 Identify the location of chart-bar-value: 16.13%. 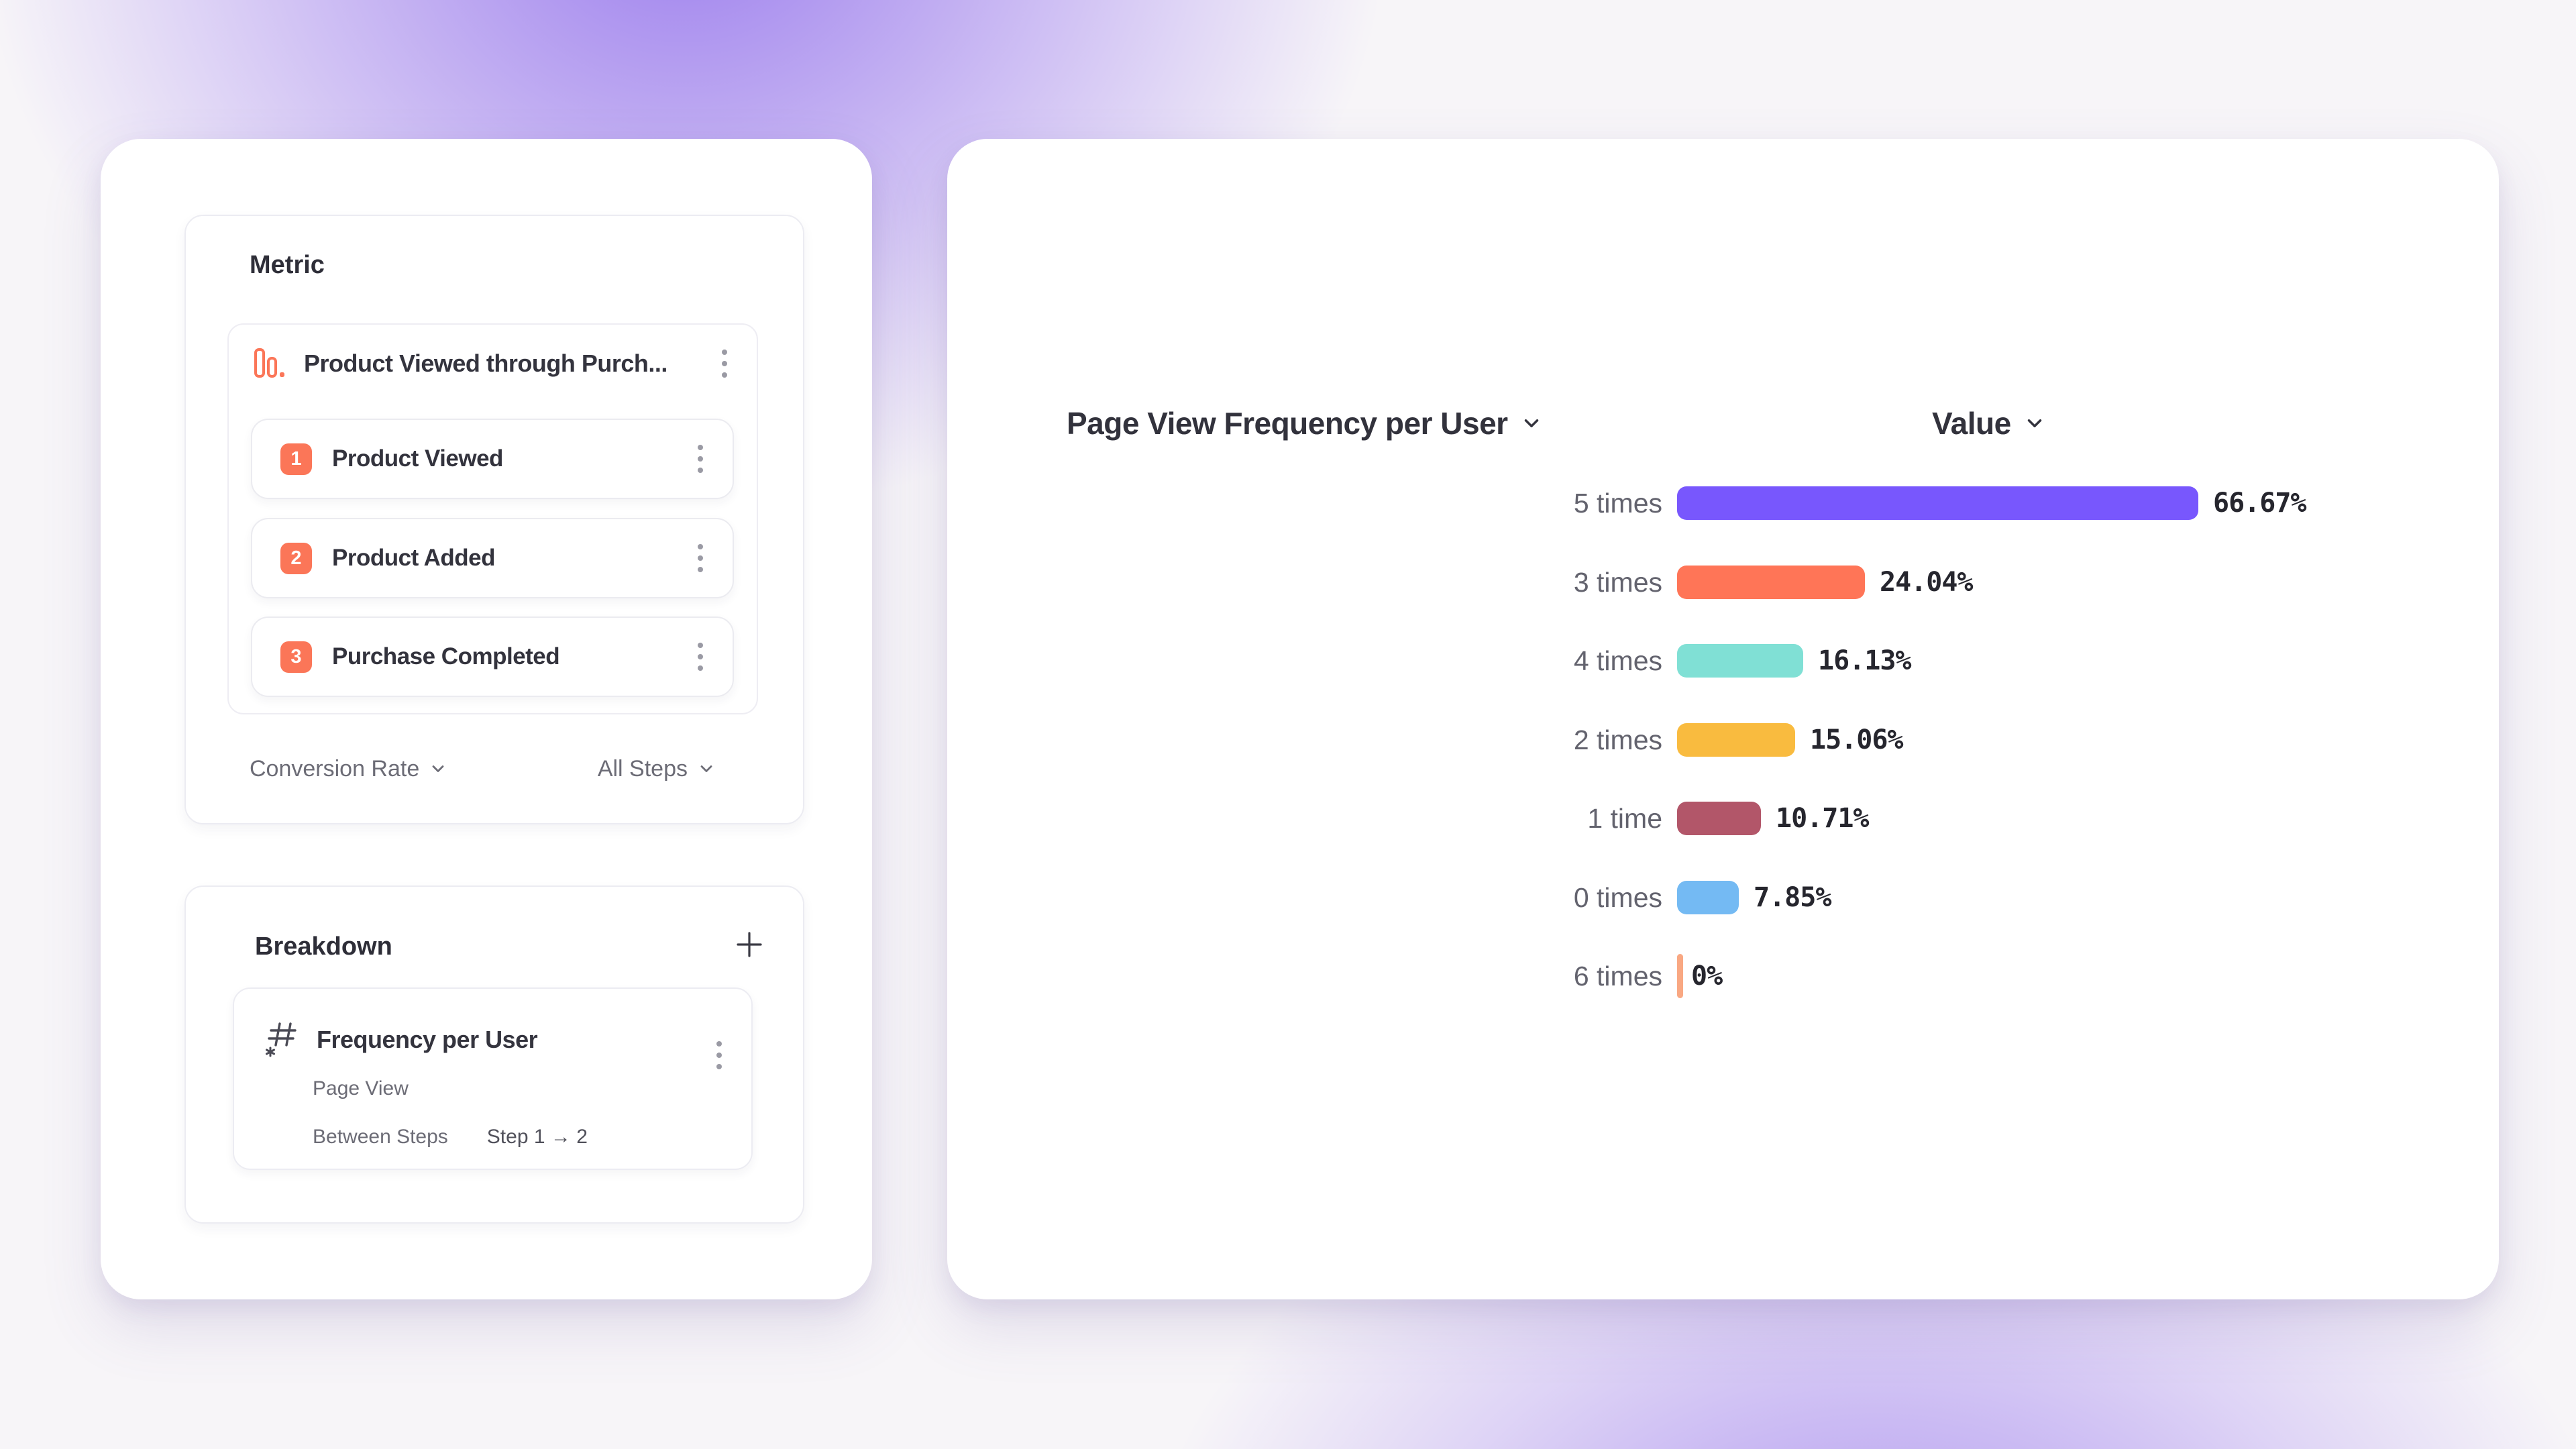
(1864, 660).